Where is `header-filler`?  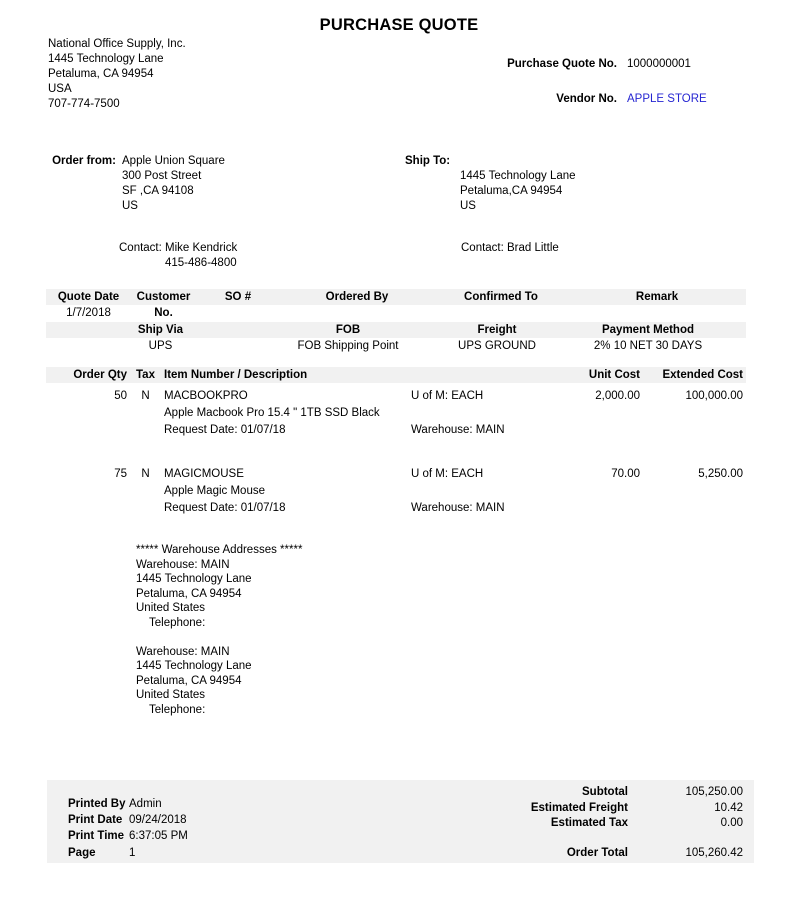 header-filler is located at coordinates (734, 330).